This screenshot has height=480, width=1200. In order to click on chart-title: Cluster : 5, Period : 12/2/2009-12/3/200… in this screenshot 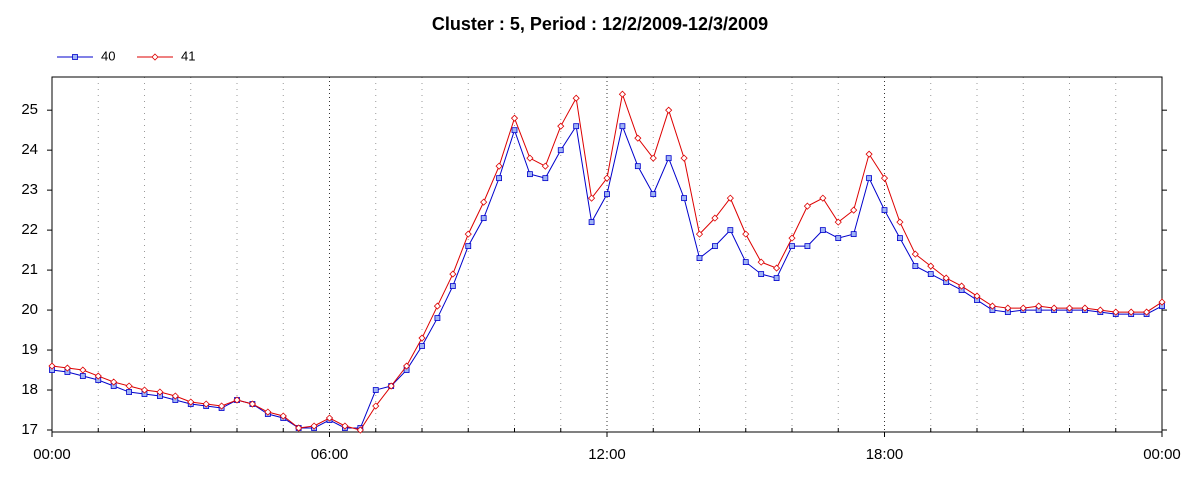, I will do `click(600, 24)`.